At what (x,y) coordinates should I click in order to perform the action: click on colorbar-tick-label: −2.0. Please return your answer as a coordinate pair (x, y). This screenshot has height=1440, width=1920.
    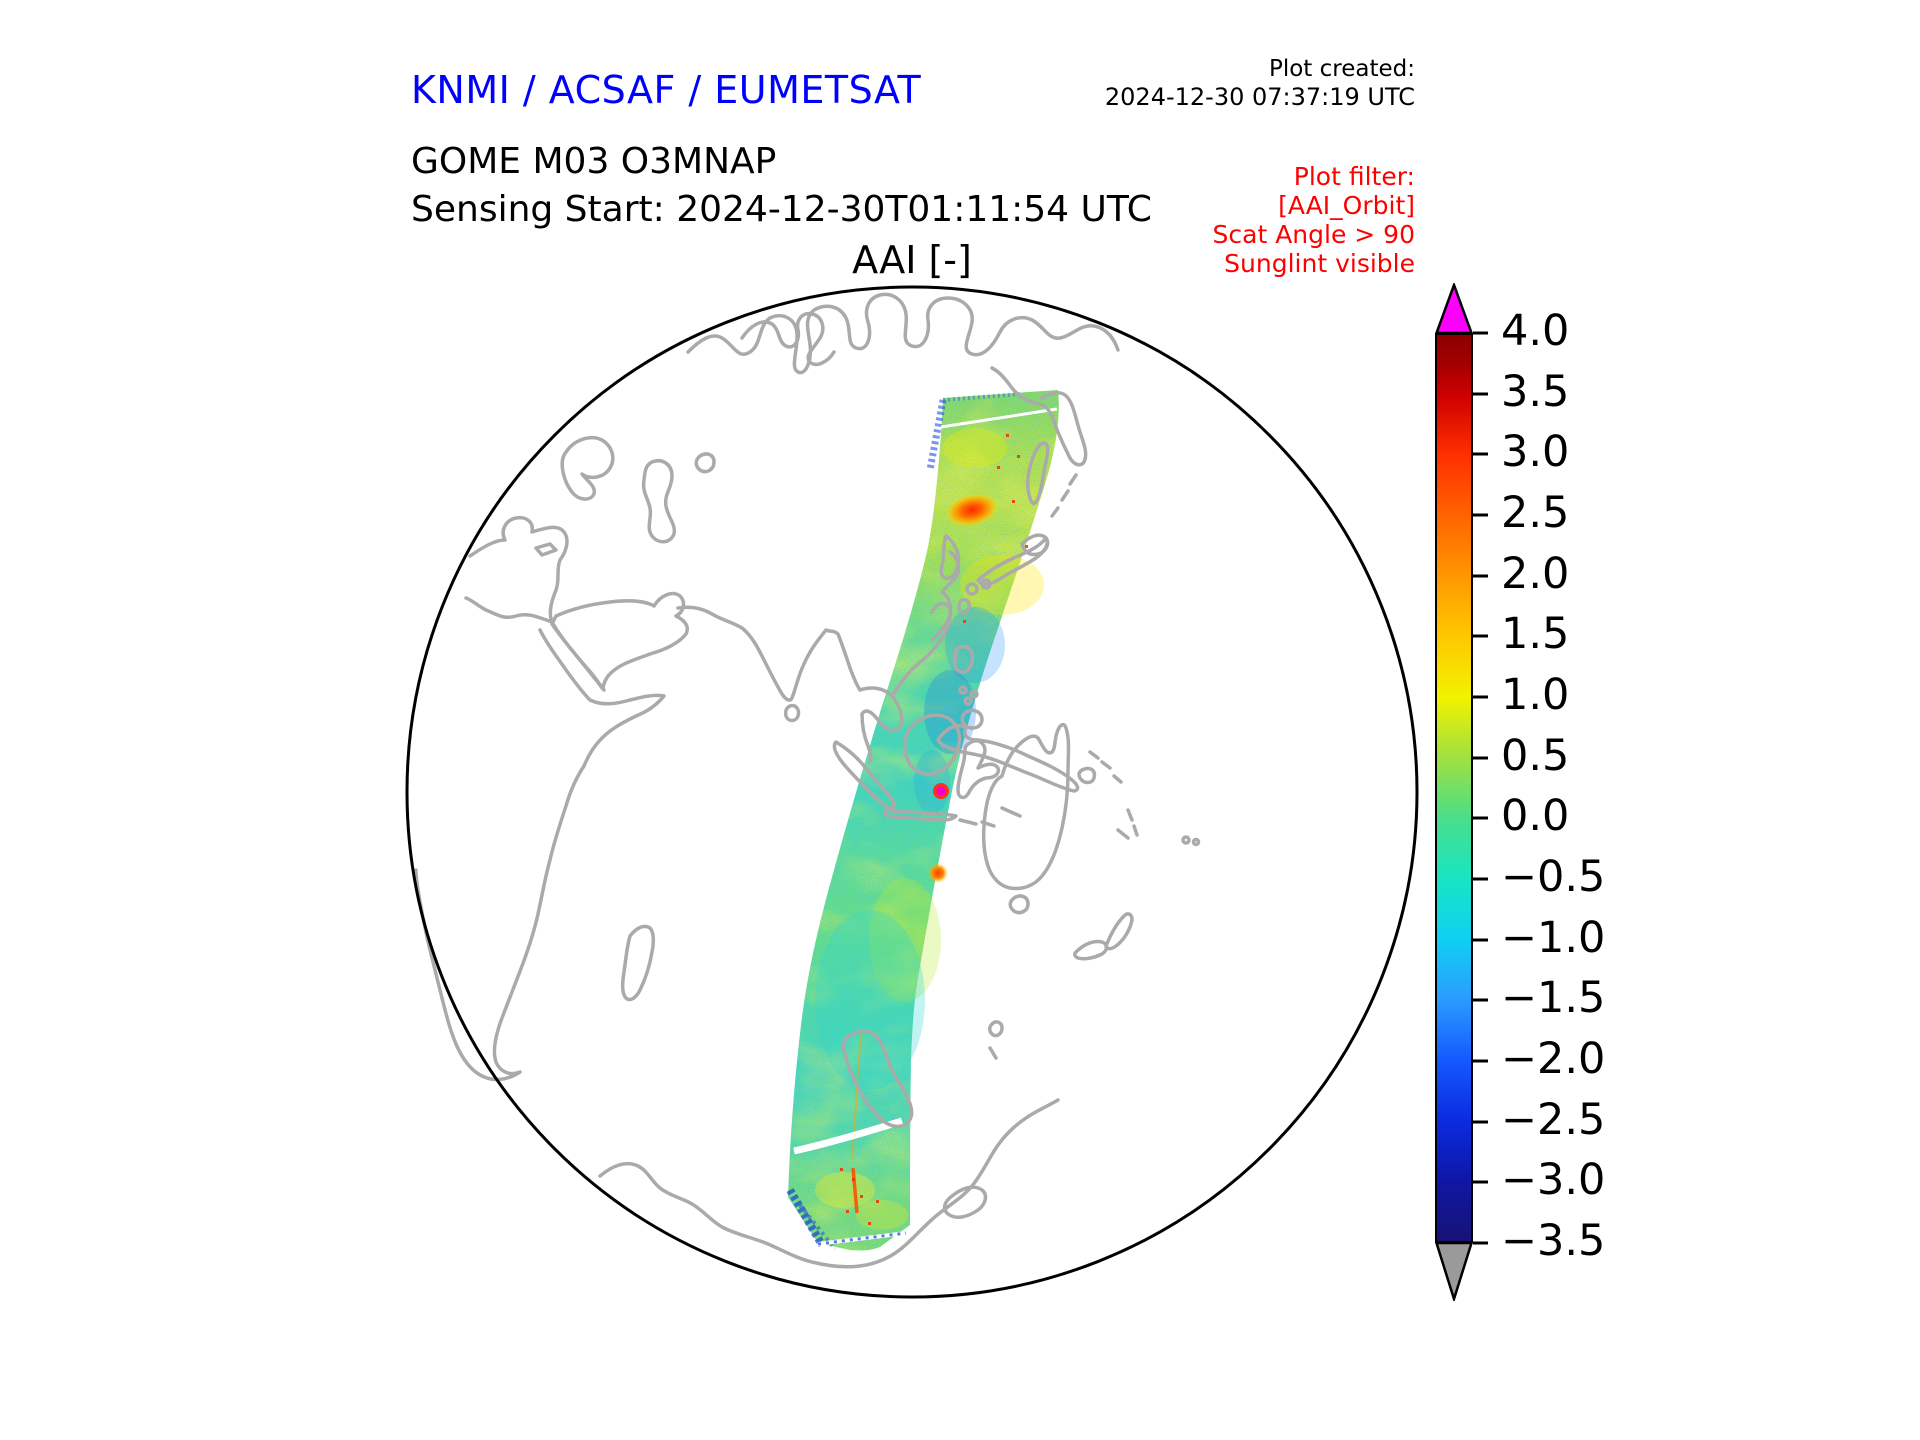
    Looking at the image, I should click on (1553, 1059).